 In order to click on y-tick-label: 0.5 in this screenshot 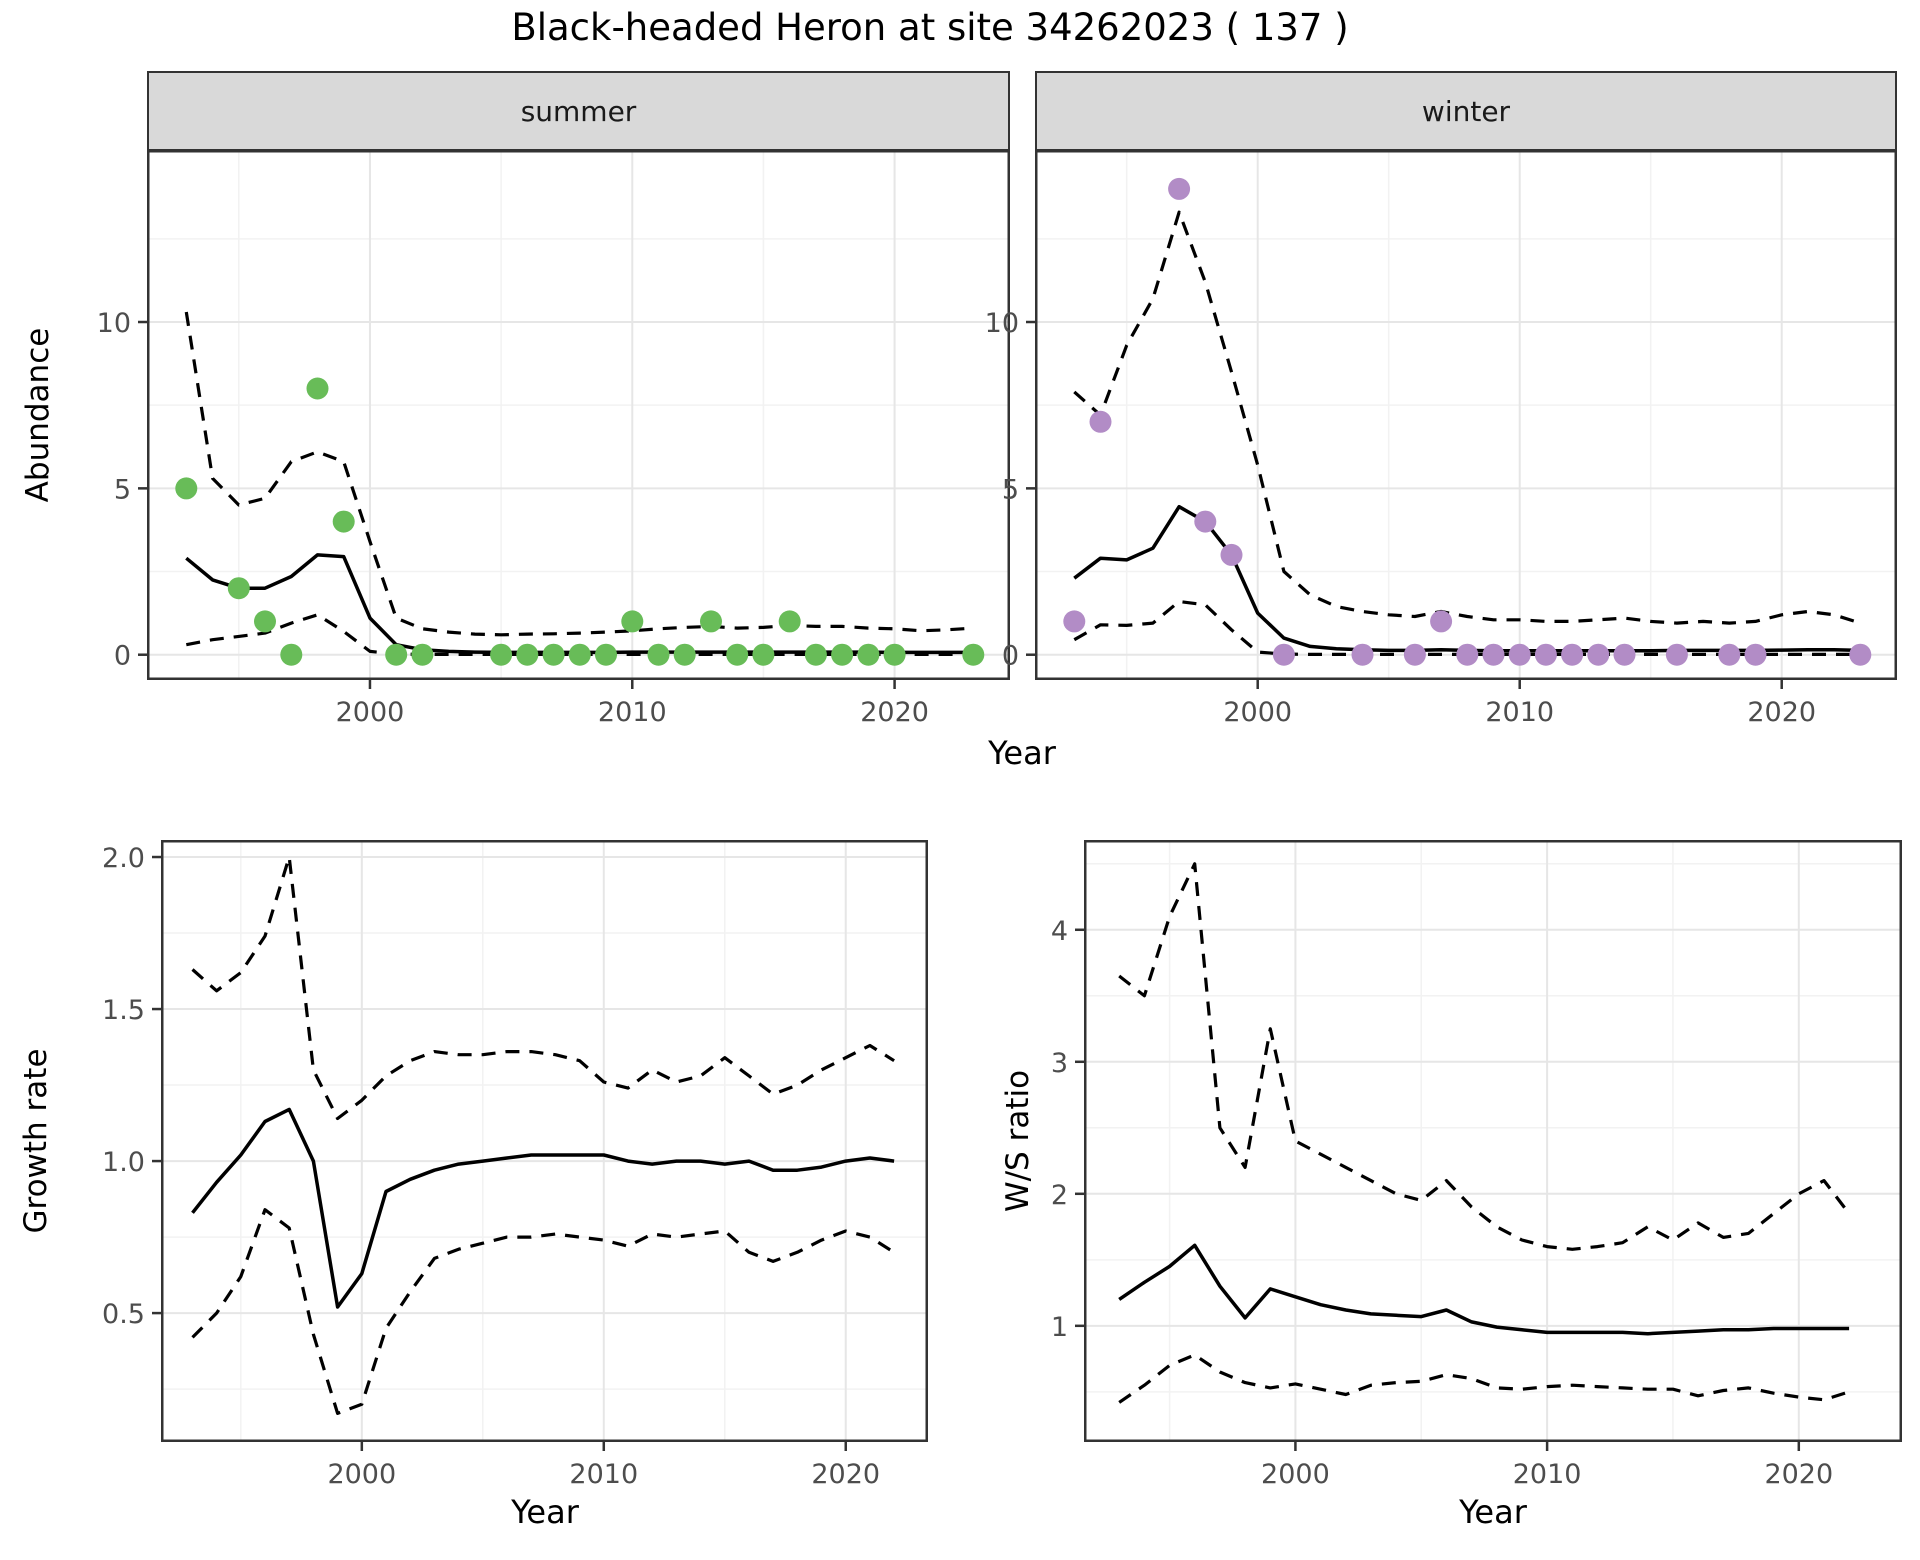, I will do `click(123, 1314)`.